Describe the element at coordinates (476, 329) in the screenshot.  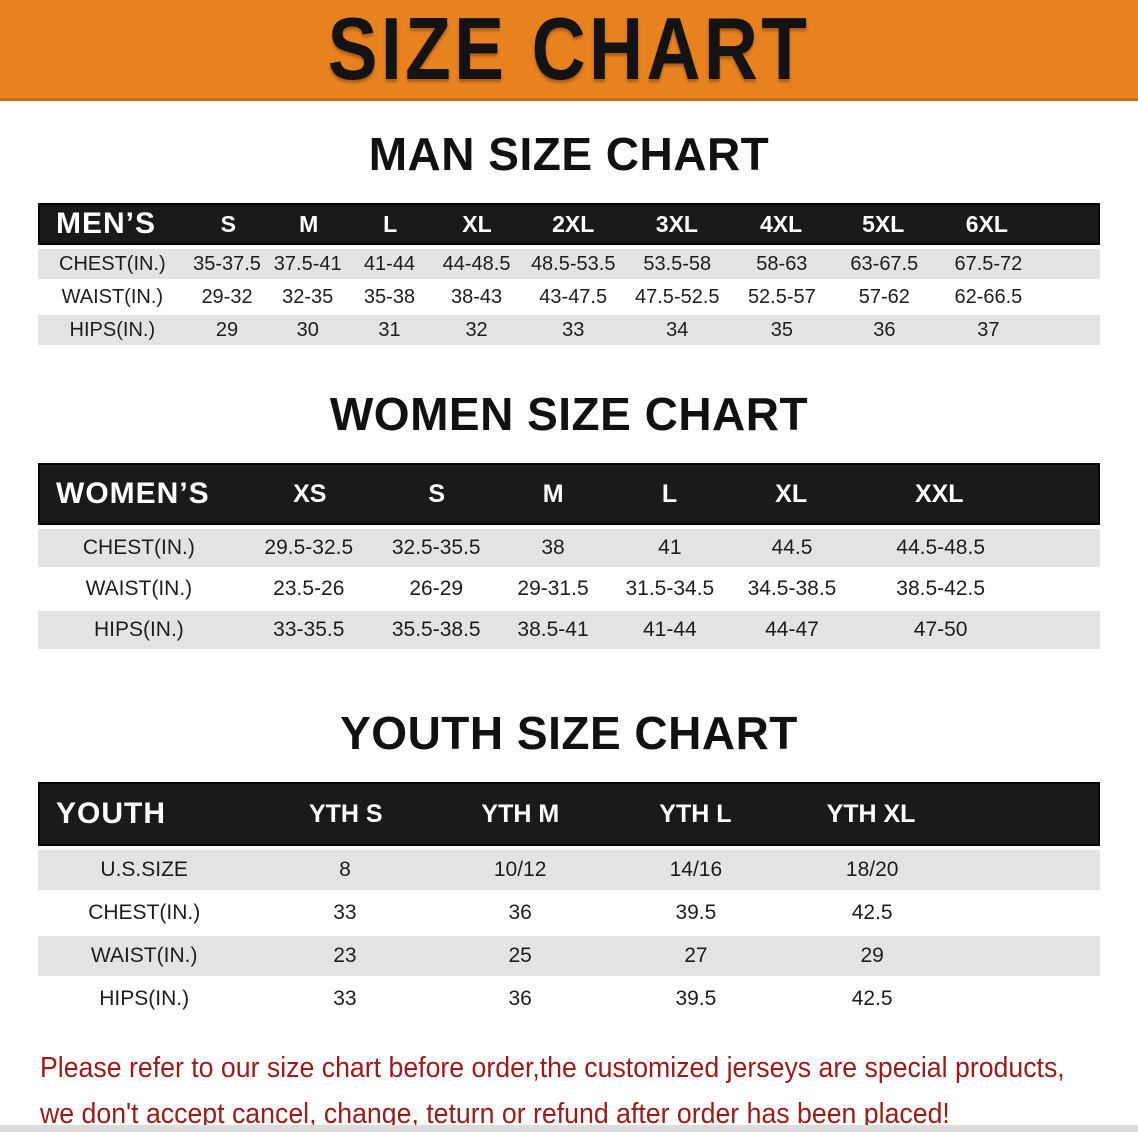
I see `measurement-value-cell: 32` at that location.